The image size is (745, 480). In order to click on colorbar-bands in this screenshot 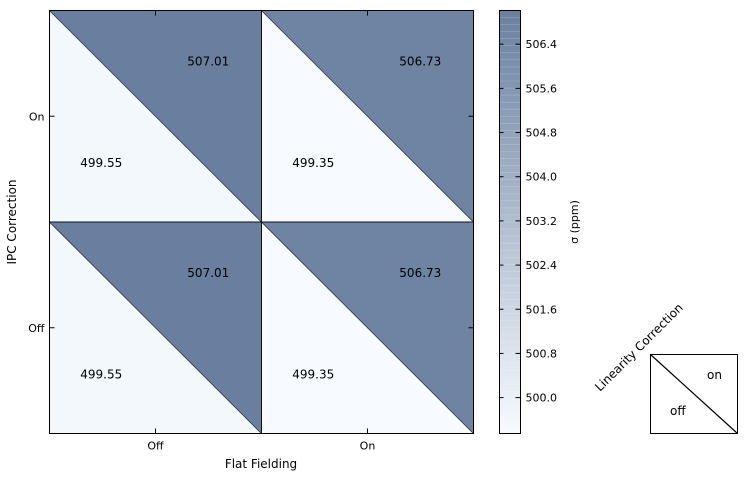, I will do `click(510, 222)`.